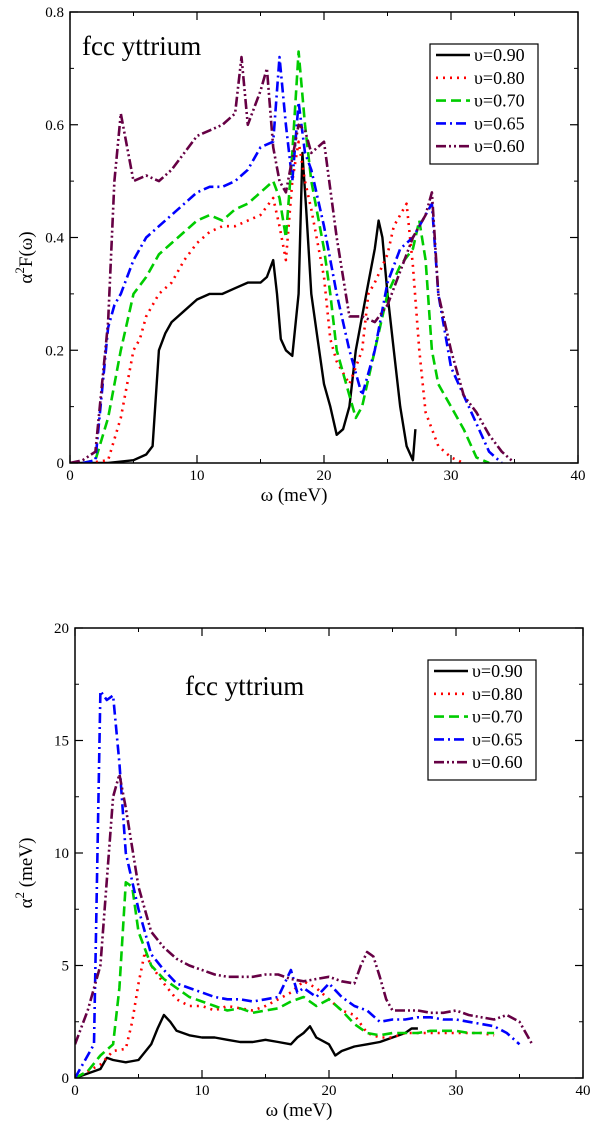  Describe the element at coordinates (61, 742) in the screenshot. I see `y-tick-label: 15` at that location.